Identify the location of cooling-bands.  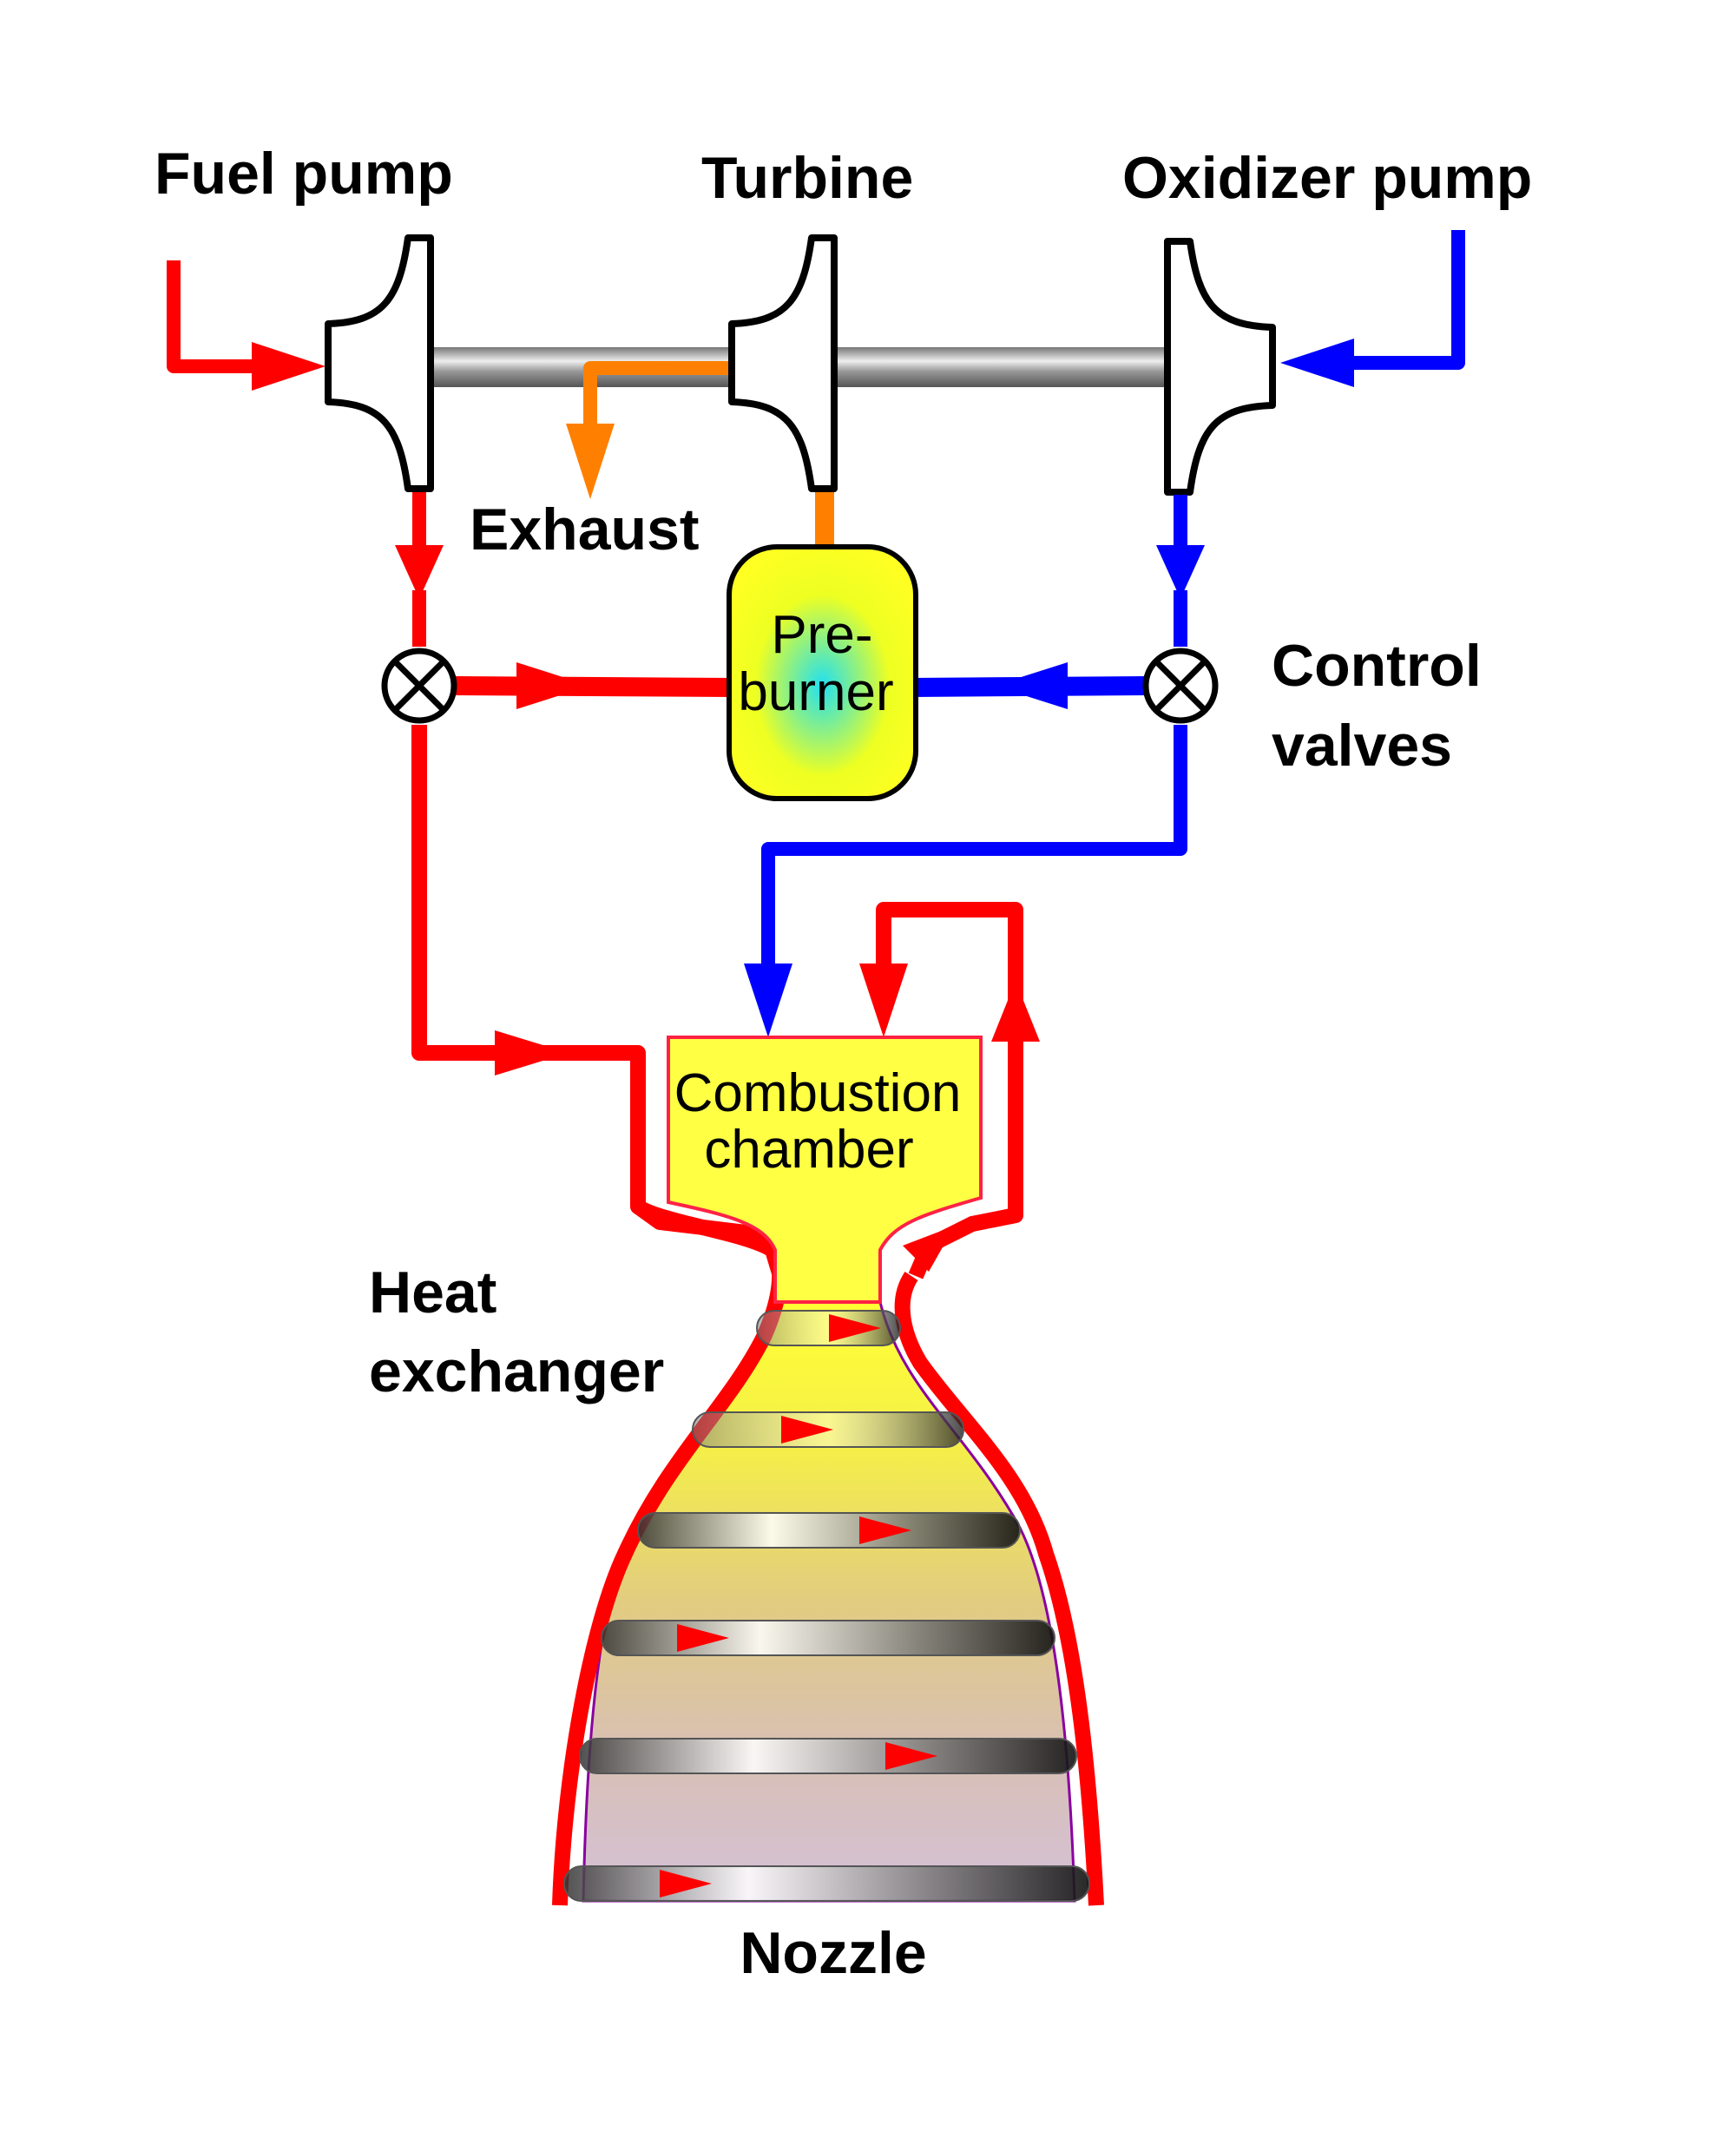
(826, 1606).